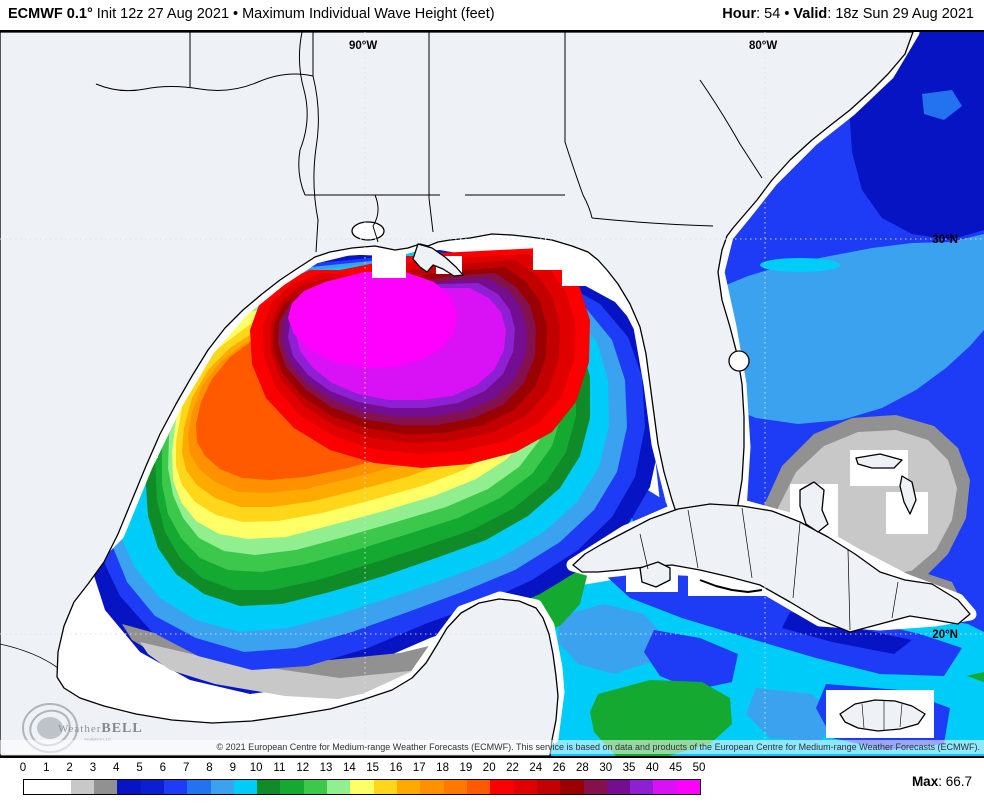  What do you see at coordinates (772, 14) in the screenshot?
I see `hour-value: 54` at bounding box center [772, 14].